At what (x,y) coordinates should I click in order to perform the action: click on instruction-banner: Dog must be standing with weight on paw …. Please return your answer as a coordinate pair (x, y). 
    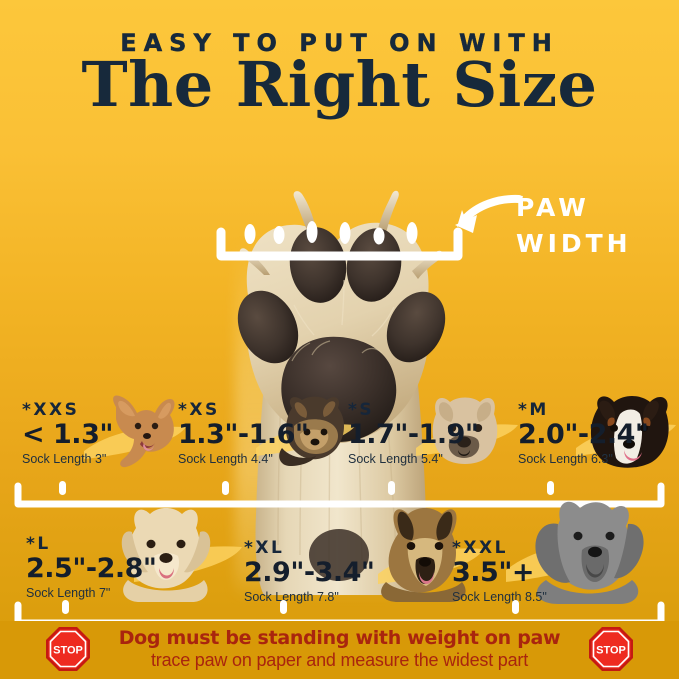
    Looking at the image, I should click on (339, 650).